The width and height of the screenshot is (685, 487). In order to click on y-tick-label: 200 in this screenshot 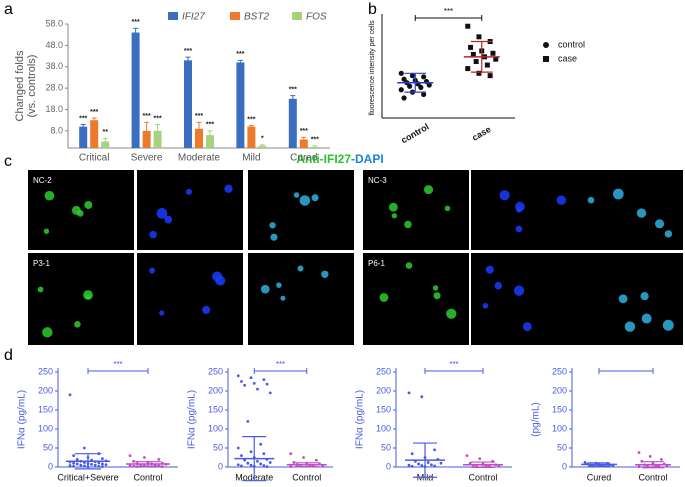, I will do `click(383, 390)`.